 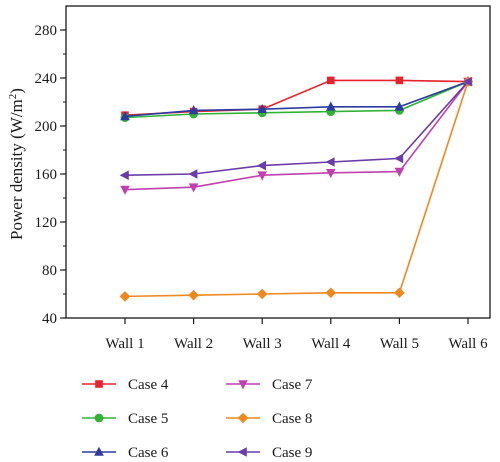 What do you see at coordinates (148, 453) in the screenshot?
I see `legend-label: Case 6` at bounding box center [148, 453].